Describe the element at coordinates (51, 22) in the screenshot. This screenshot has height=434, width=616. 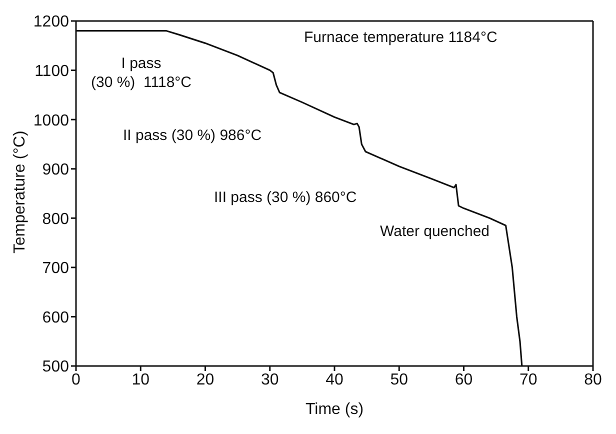
I see `y-tick-label: 1200` at that location.